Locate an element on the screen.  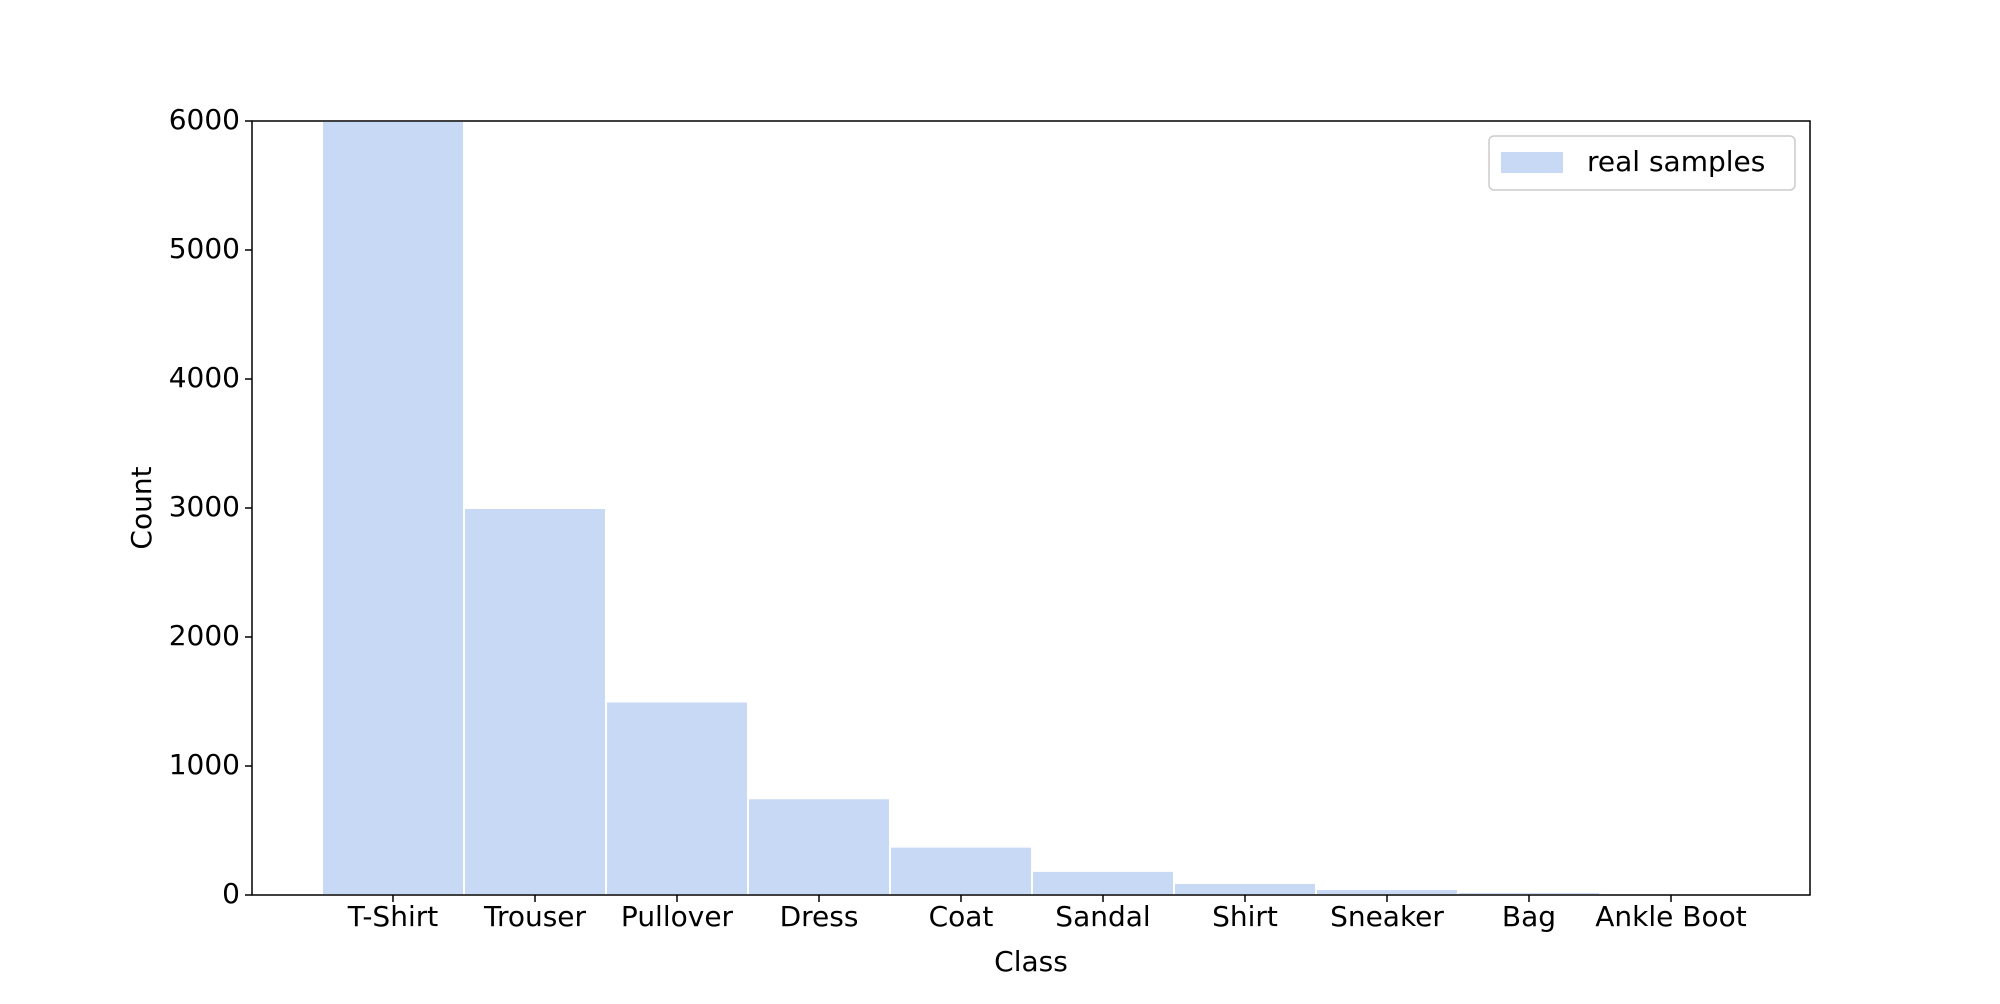
y-tick-label: 5000 is located at coordinates (204, 248).